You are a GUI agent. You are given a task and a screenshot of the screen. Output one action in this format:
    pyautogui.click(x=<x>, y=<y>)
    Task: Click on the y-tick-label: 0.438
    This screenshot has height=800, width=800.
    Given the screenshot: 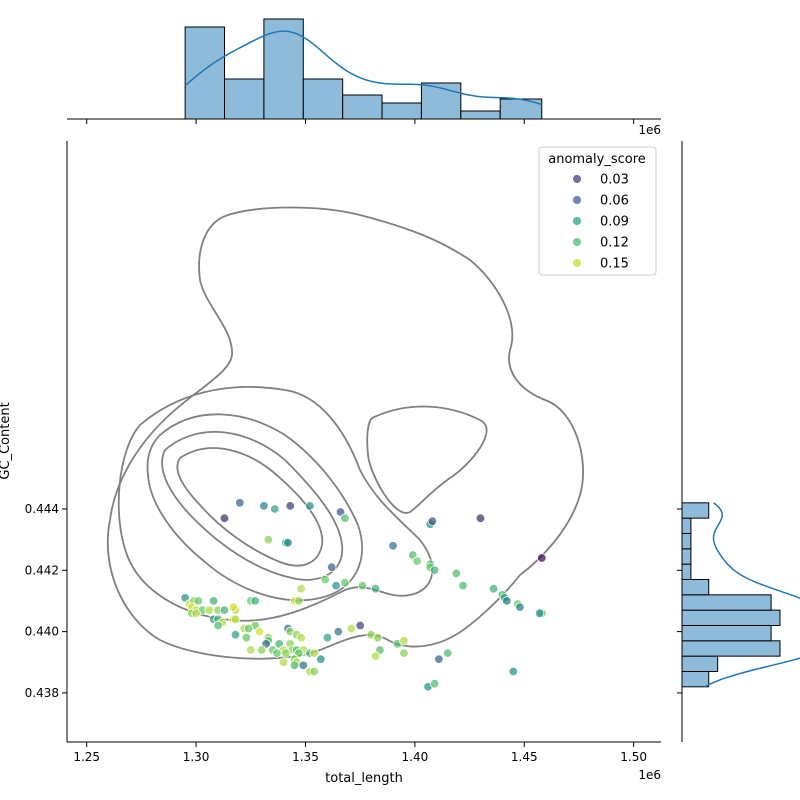 What is the action you would take?
    pyautogui.click(x=42, y=693)
    